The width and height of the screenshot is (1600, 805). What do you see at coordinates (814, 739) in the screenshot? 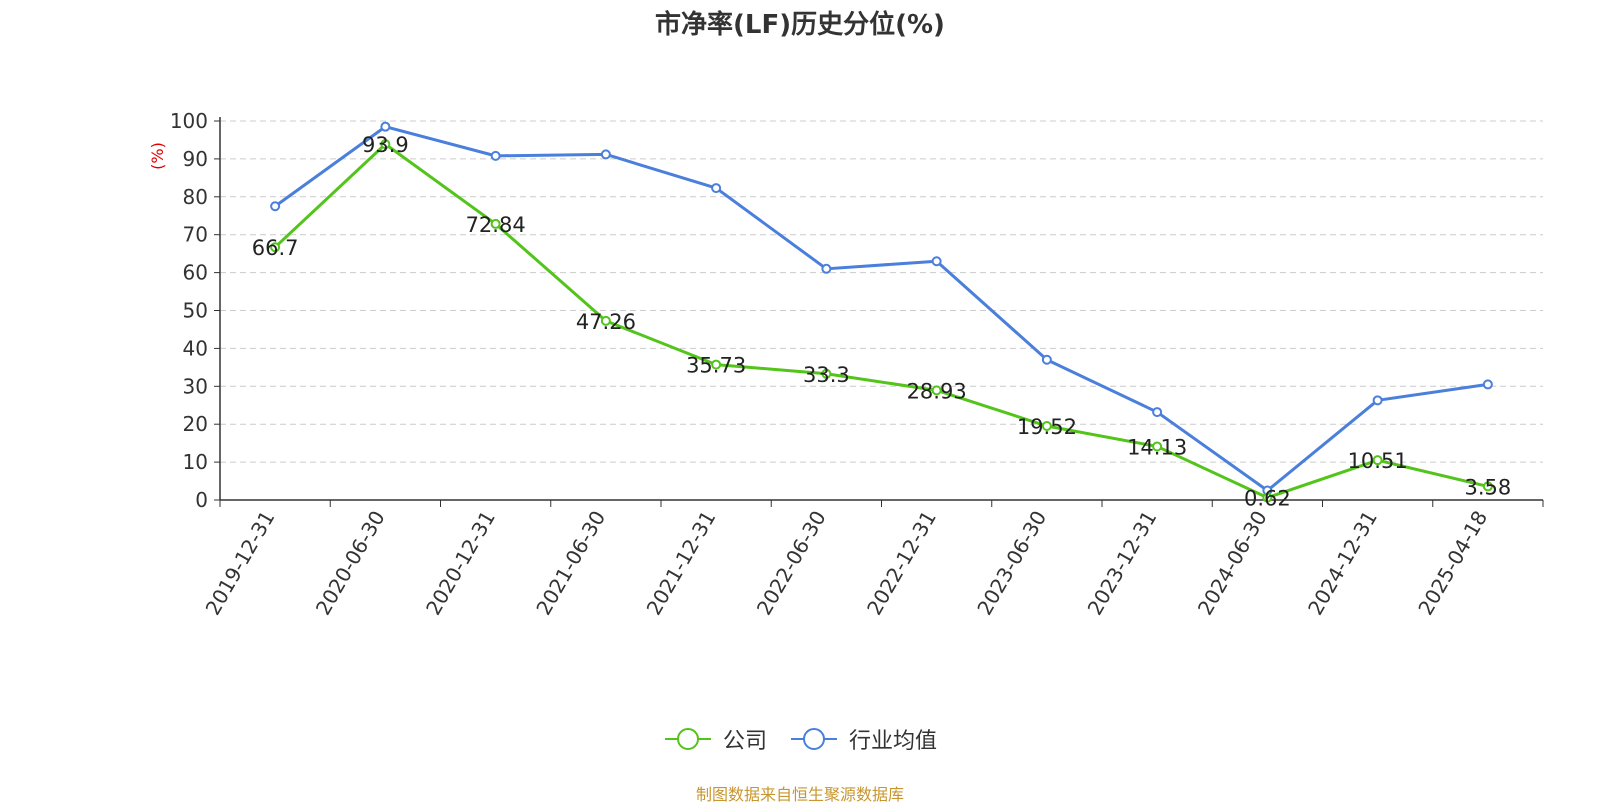
I see `legend-marker-industry-average` at bounding box center [814, 739].